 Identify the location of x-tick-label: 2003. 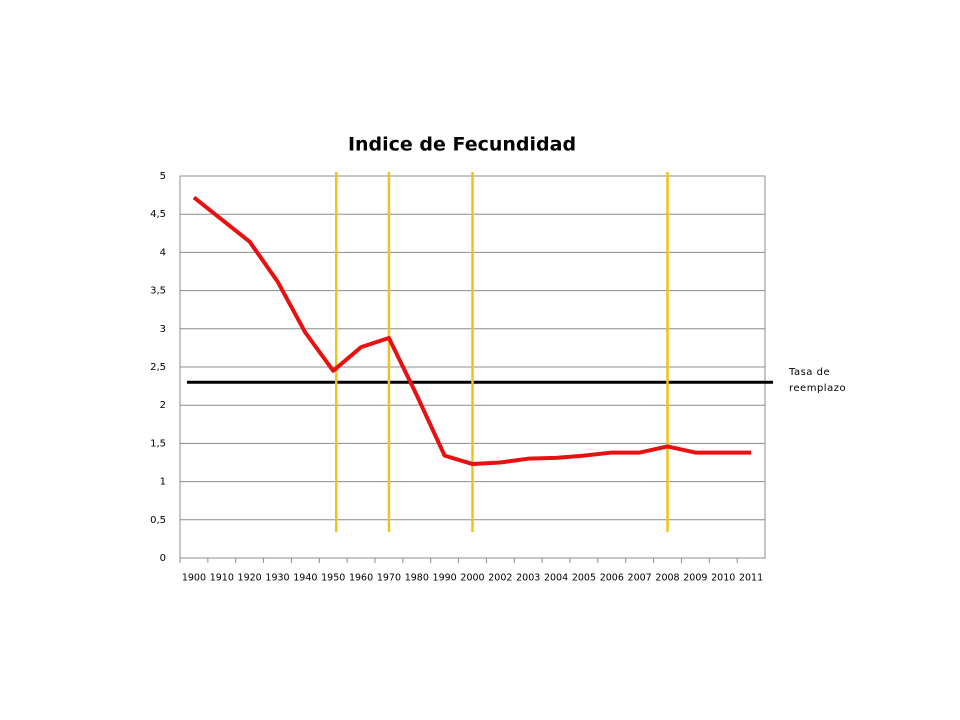
(528, 578).